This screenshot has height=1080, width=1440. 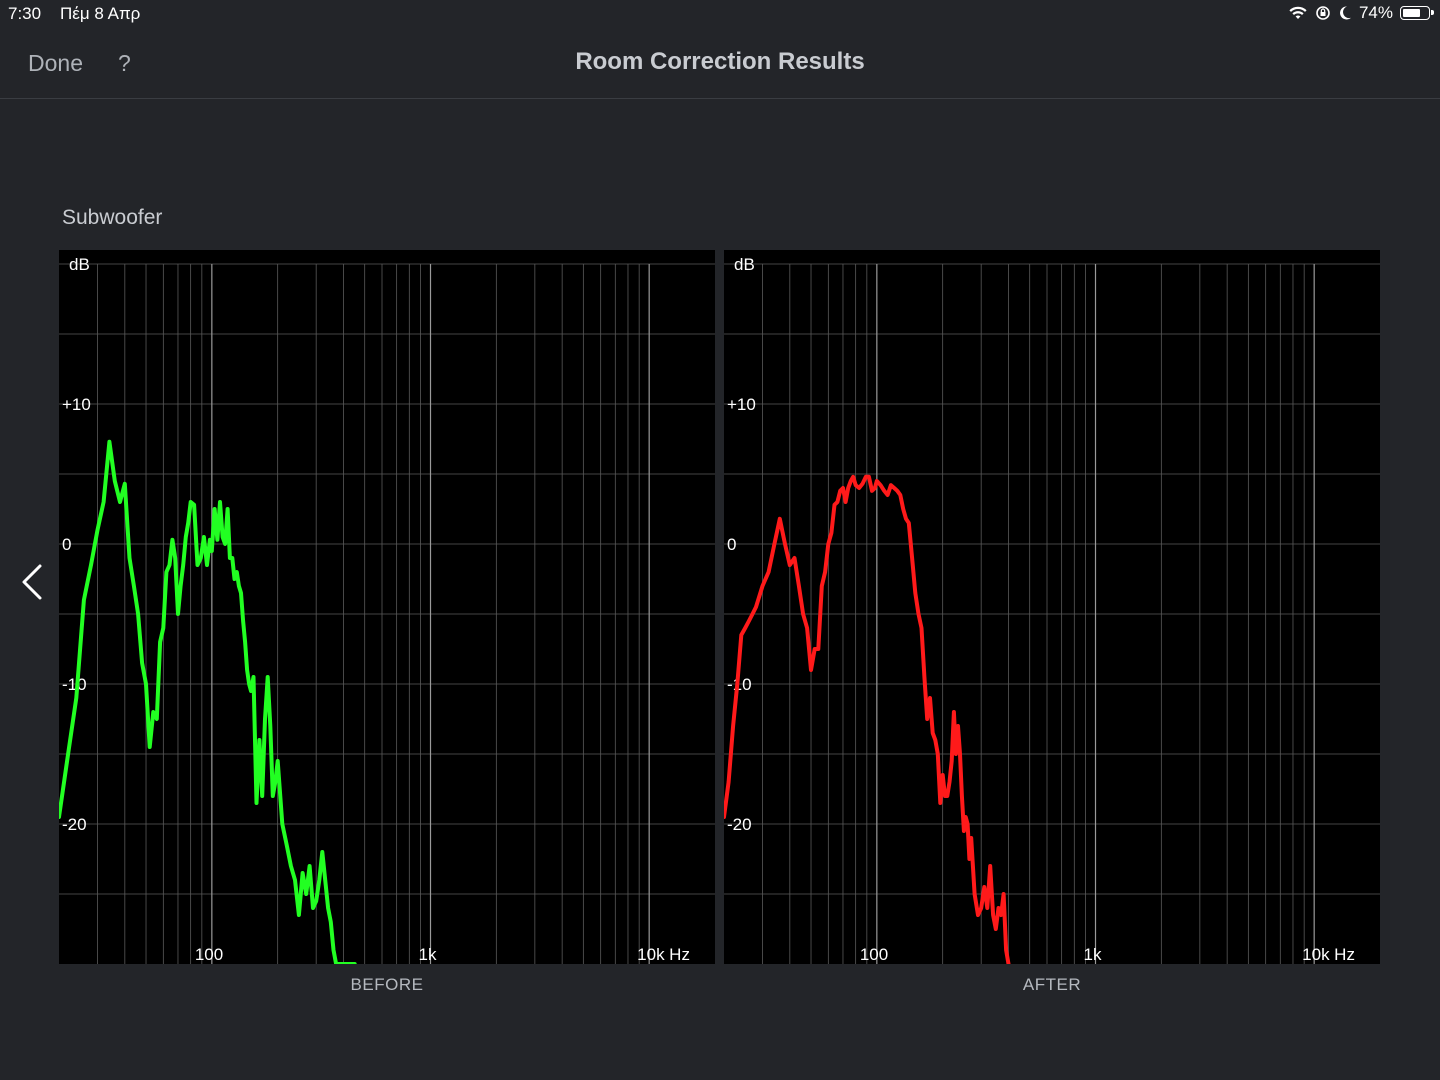 I want to click on rotation-lock-icon, so click(x=1323, y=13).